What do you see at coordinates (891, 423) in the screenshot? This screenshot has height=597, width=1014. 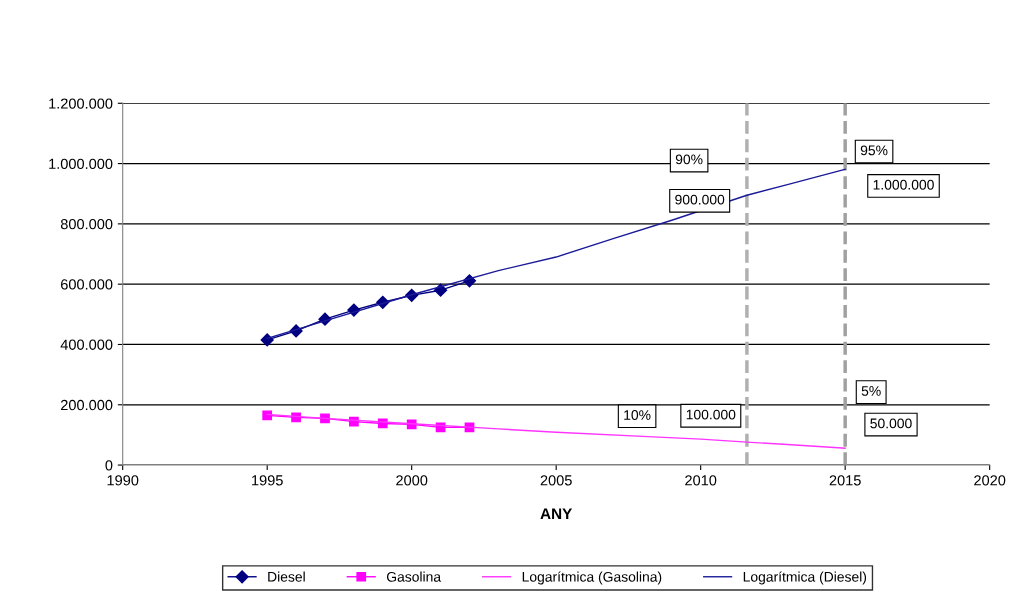 I see `annotation: 50.000` at bounding box center [891, 423].